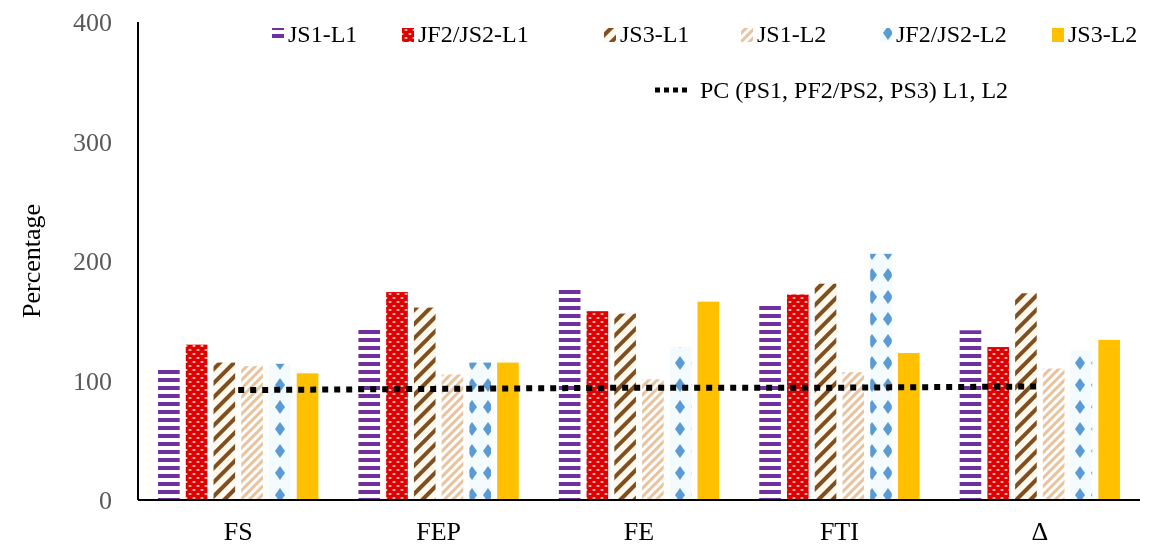 The width and height of the screenshot is (1150, 556). What do you see at coordinates (1040, 531) in the screenshot?
I see `x-tick-label: Δ` at bounding box center [1040, 531].